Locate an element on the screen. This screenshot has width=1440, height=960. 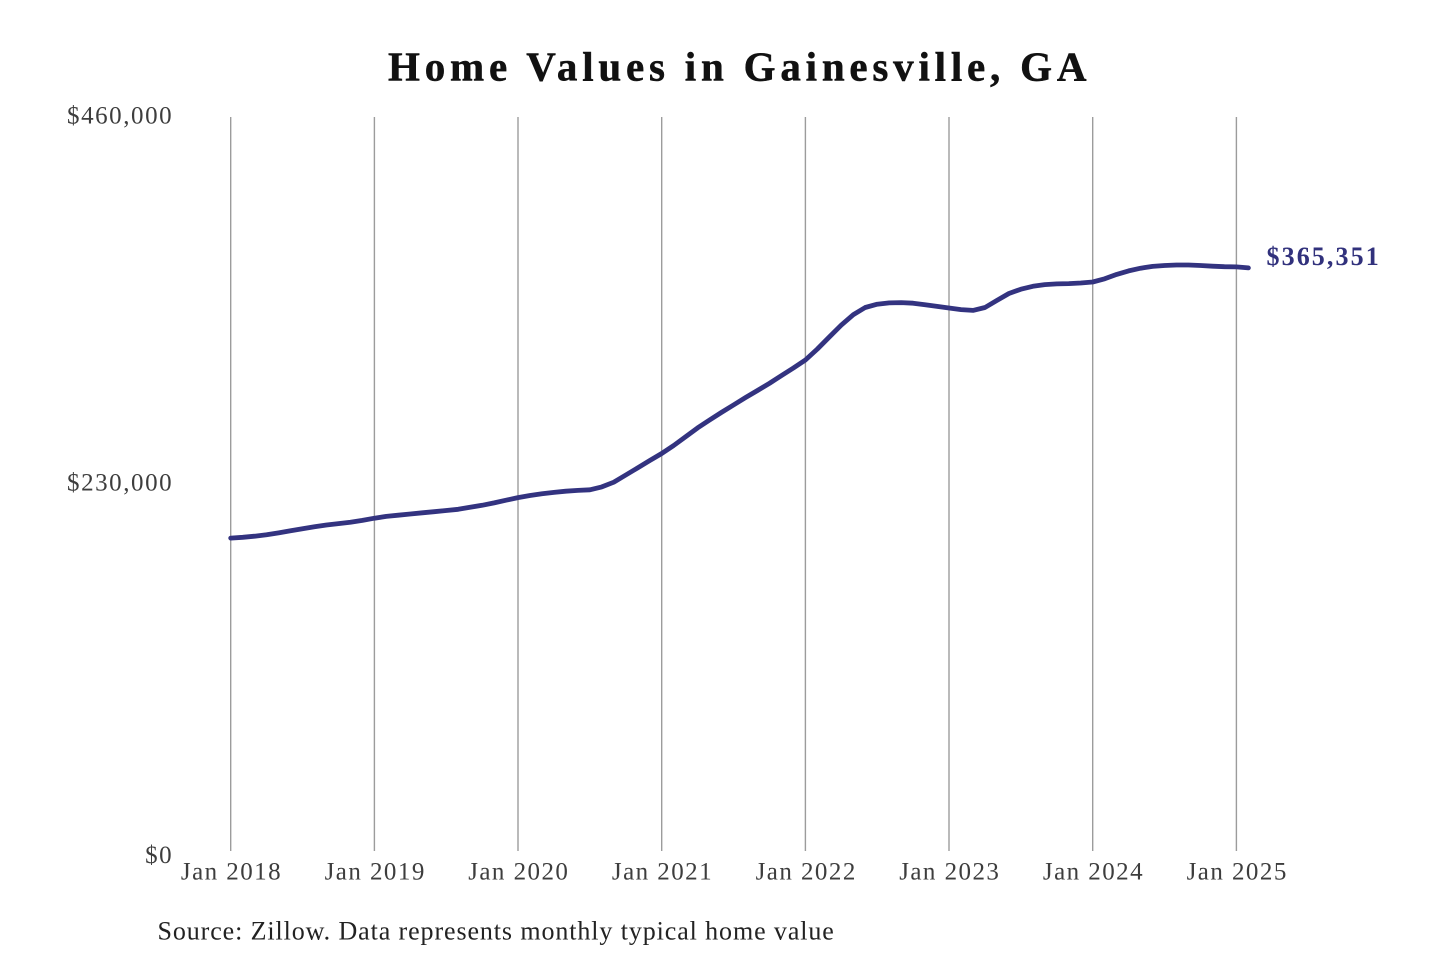
svg-text: Jan 2020 is located at coordinates (518, 872).